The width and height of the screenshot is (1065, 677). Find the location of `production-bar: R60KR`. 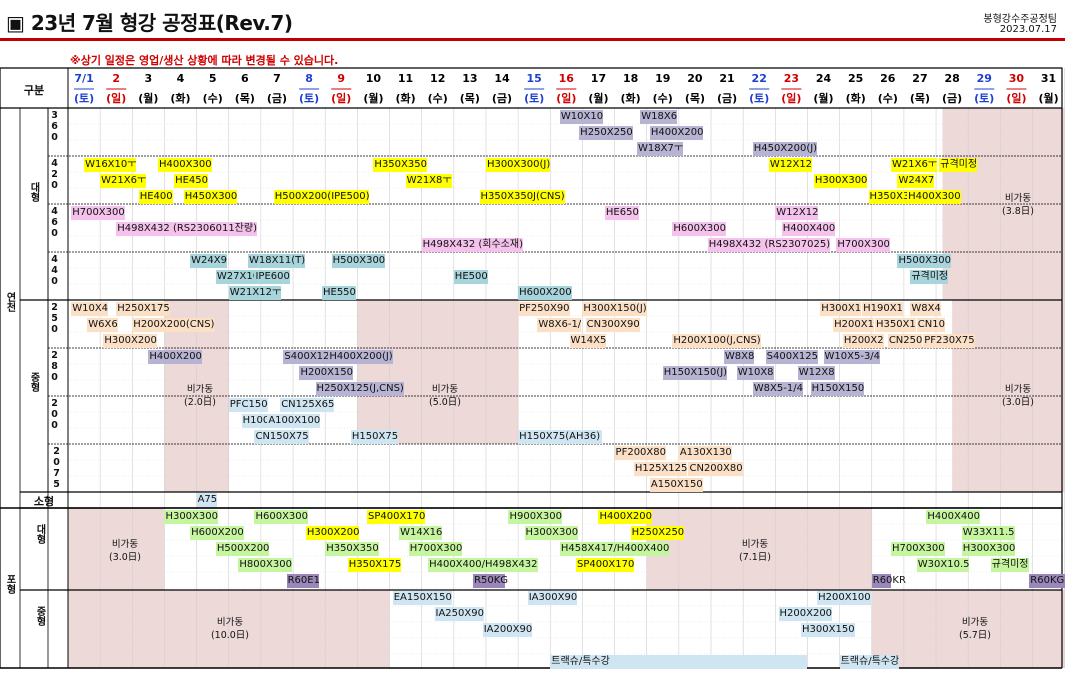

production-bar: R60KR is located at coordinates (888, 581).